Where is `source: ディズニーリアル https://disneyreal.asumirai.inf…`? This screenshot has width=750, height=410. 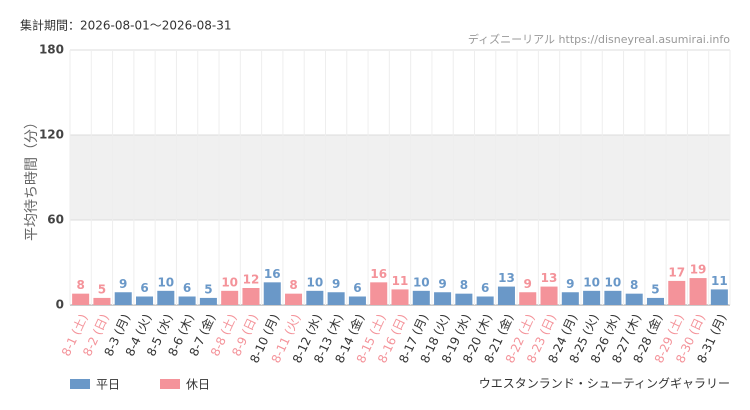 source: ディズニーリアル https://disneyreal.asumirai.inf… is located at coordinates (599, 39).